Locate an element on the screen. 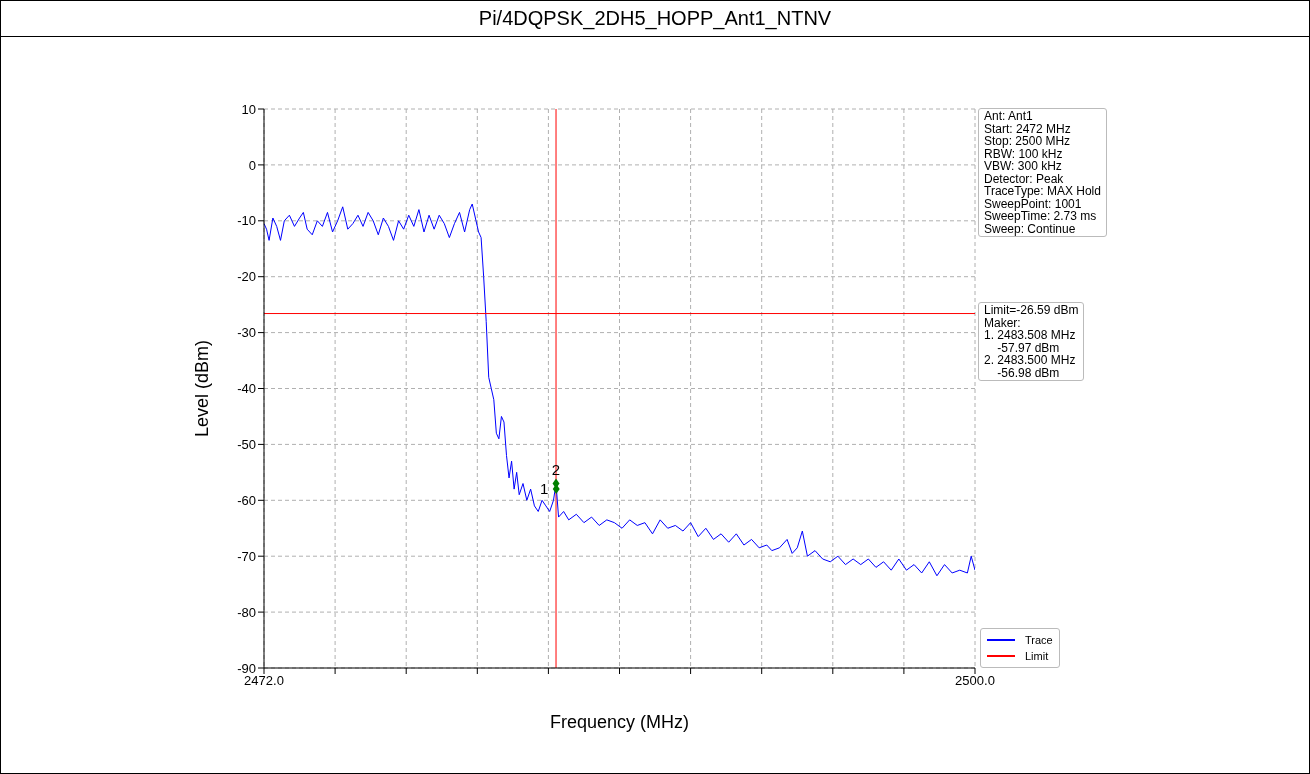  y-tick-label: -20 is located at coordinates (246, 277).